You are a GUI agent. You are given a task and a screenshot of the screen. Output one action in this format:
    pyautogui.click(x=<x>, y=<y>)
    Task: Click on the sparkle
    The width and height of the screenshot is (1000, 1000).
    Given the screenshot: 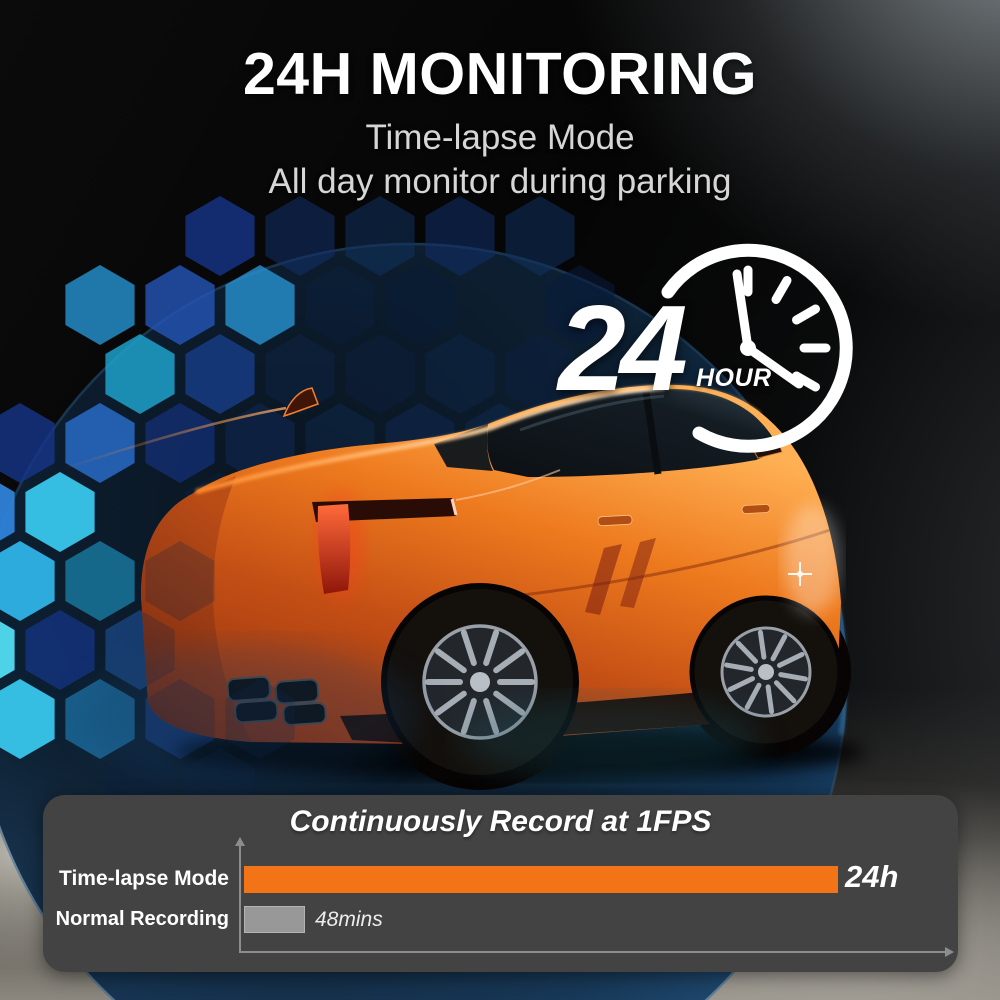 What is the action you would take?
    pyautogui.click(x=800, y=574)
    